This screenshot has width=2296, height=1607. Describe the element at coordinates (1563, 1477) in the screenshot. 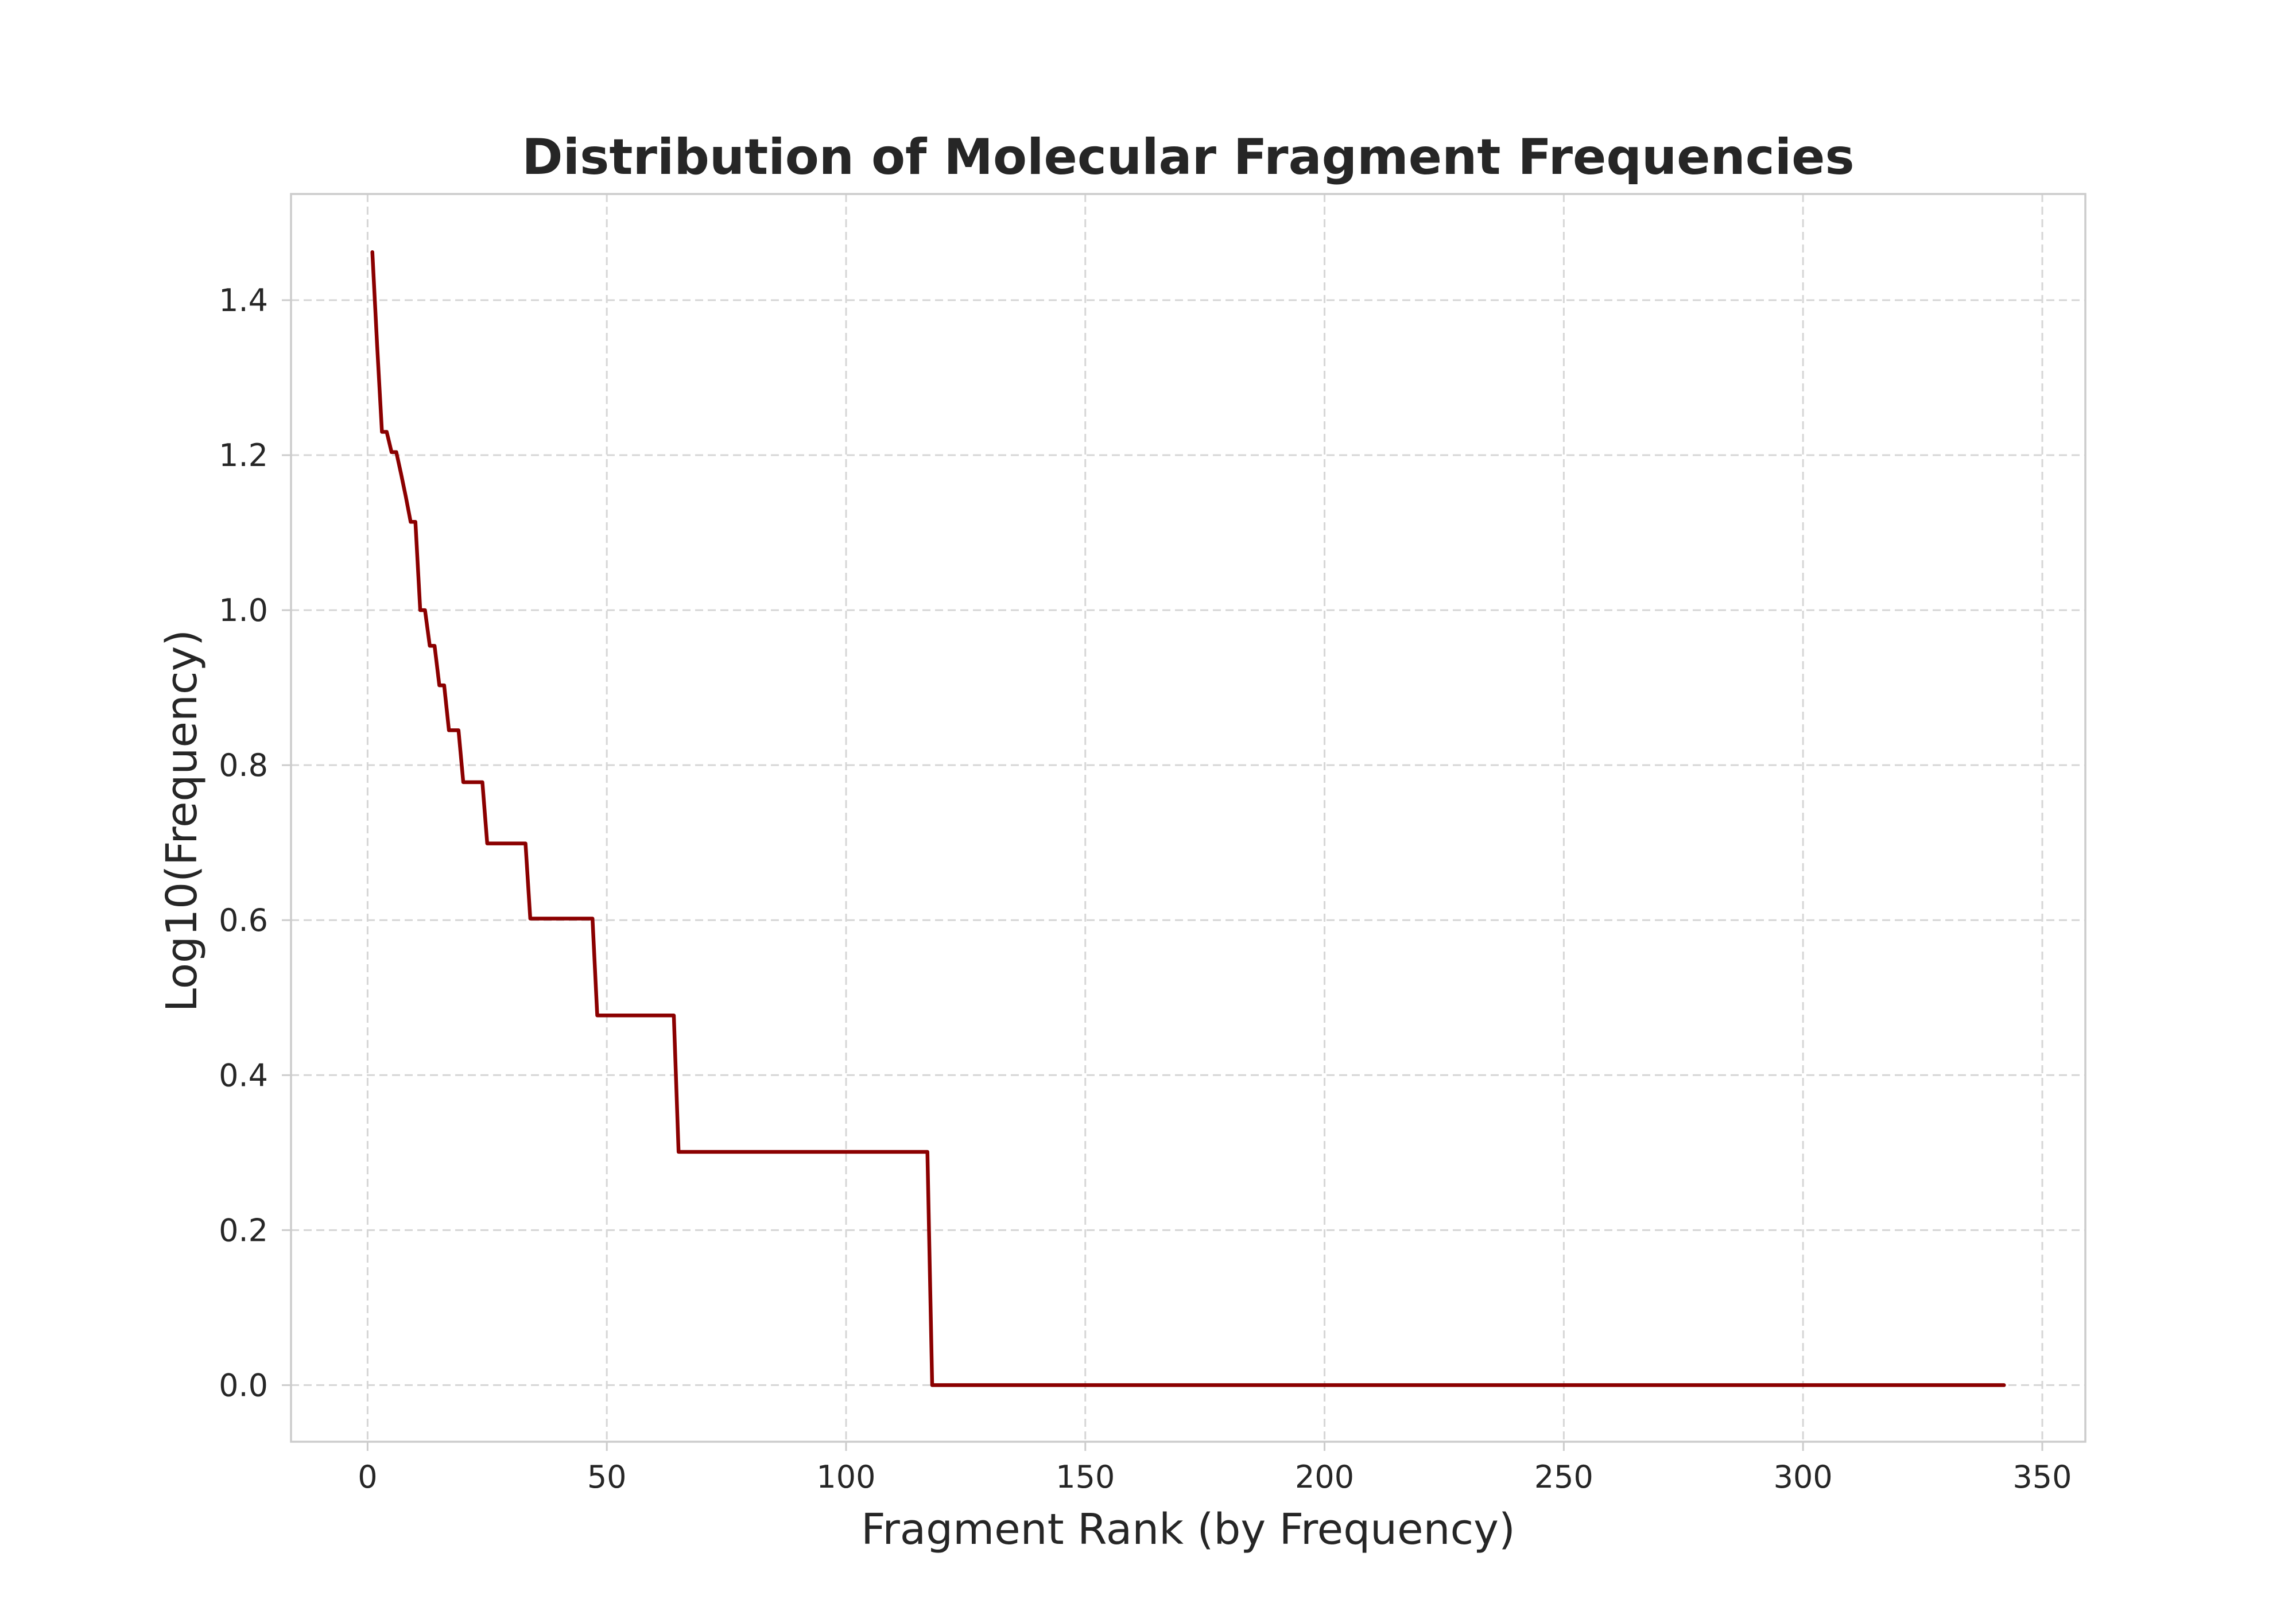

I see `x-tick-label: 250` at that location.